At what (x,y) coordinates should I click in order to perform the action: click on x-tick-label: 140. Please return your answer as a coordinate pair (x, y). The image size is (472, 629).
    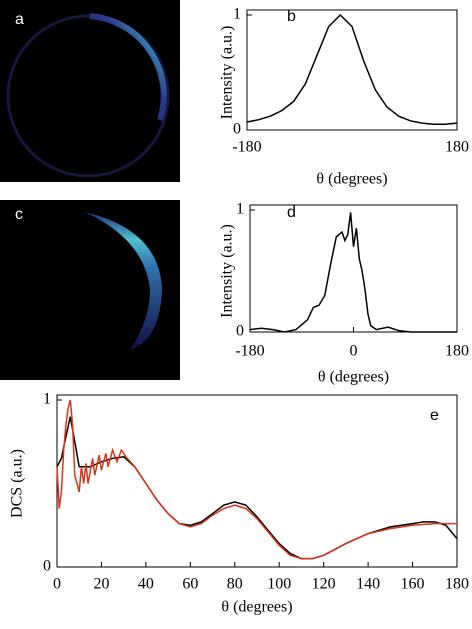
    Looking at the image, I should click on (368, 584).